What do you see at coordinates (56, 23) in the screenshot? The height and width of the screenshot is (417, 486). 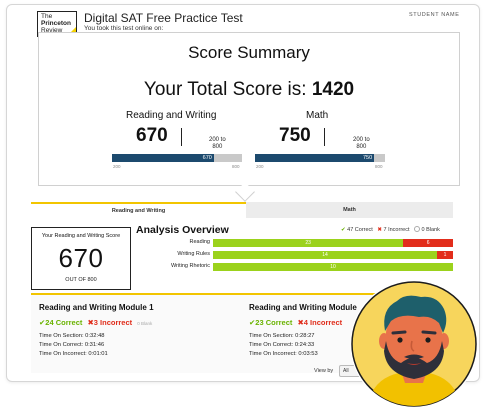 I see `logo-text-line2: Princeton` at bounding box center [56, 23].